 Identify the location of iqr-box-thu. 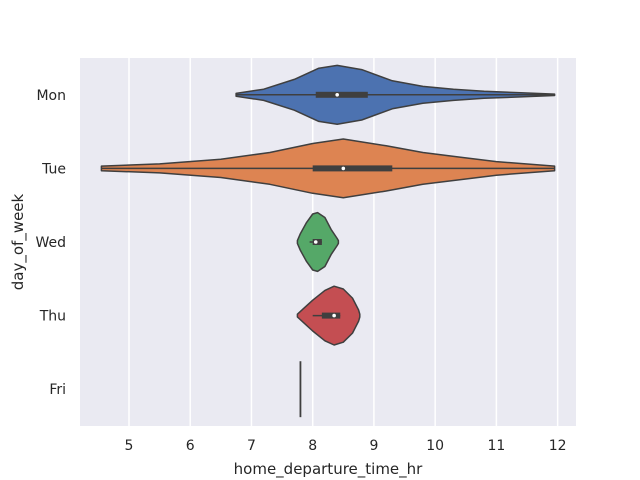
(331, 315).